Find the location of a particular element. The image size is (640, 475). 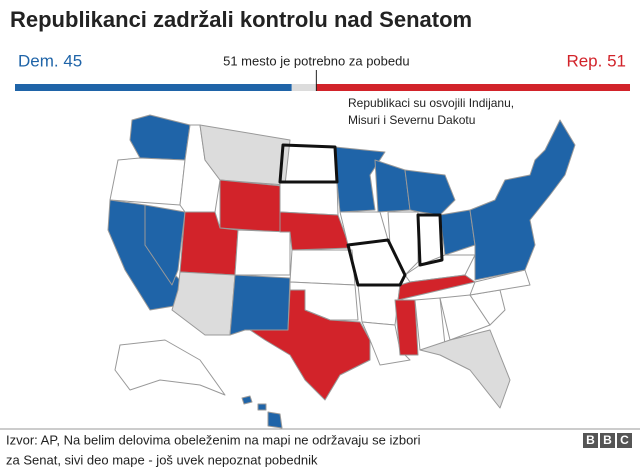

bbc-logo: B B C is located at coordinates (607, 440).